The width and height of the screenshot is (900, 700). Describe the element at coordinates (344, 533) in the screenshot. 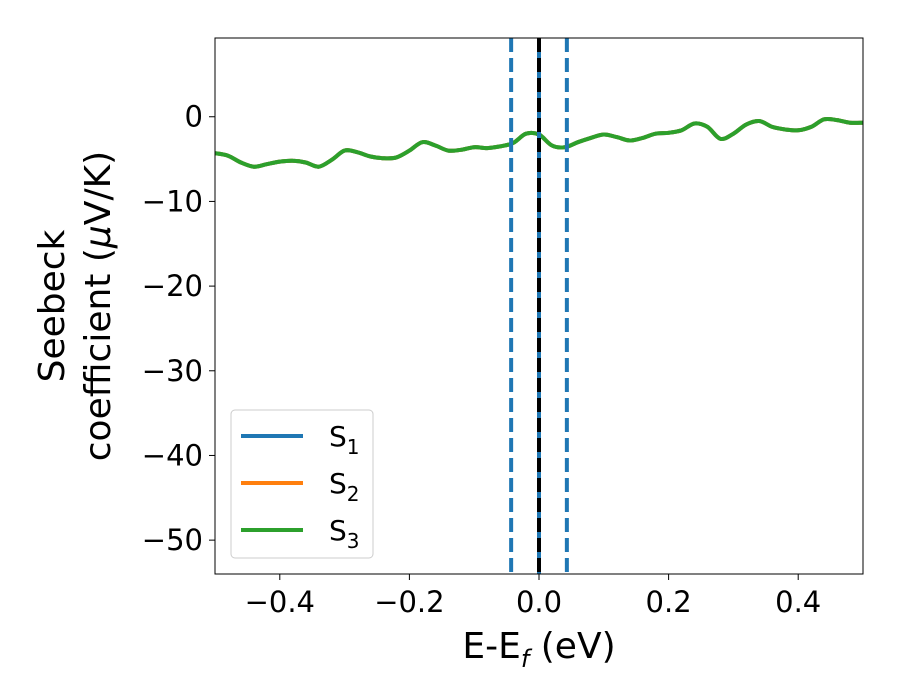

I see `legend-label-3: S3` at that location.